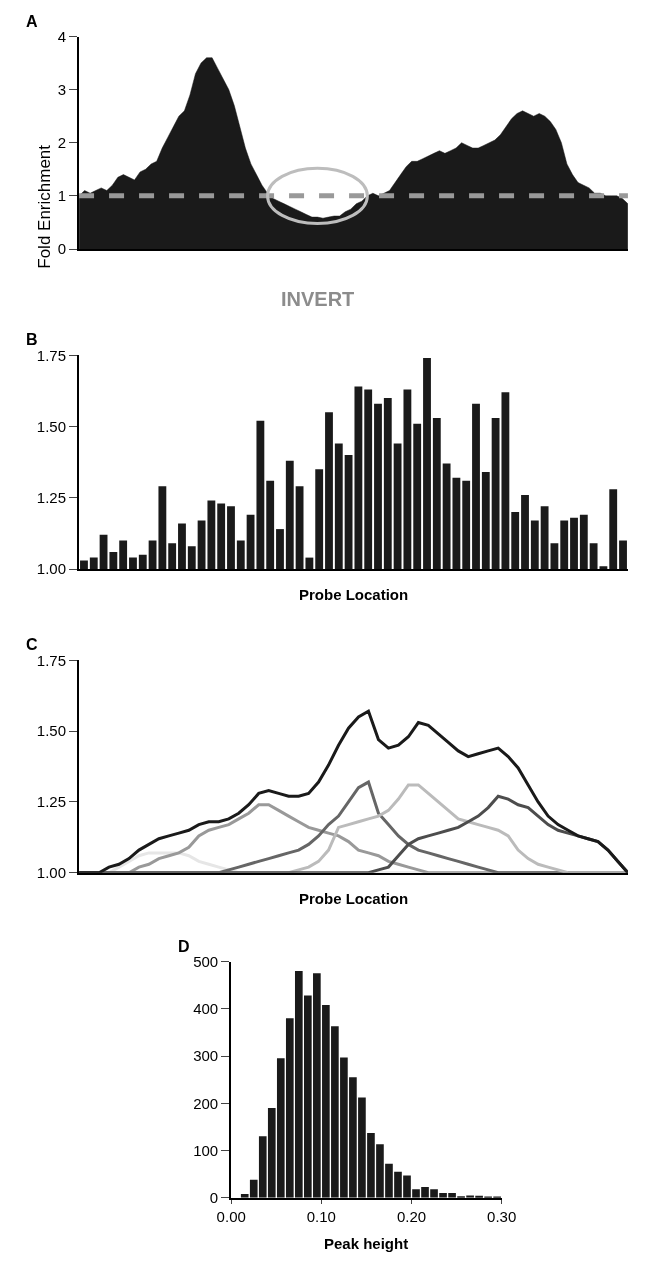  Describe the element at coordinates (62, 196) in the screenshot. I see `y-tick-label: 1` at that location.